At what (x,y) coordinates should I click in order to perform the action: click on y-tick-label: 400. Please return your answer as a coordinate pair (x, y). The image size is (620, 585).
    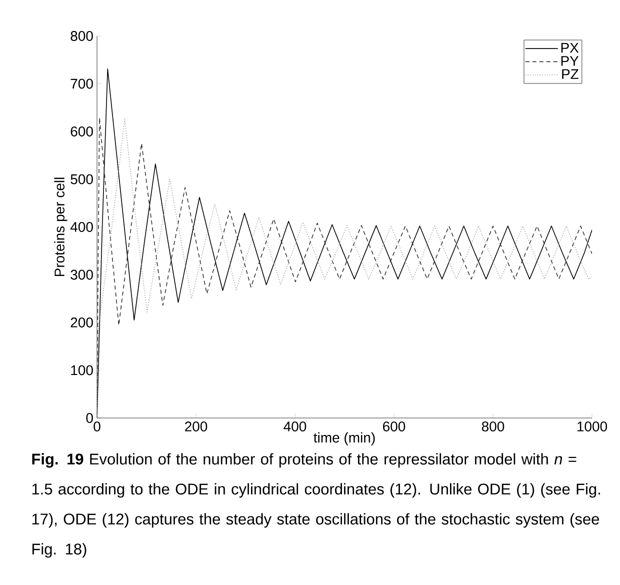
    Looking at the image, I should click on (81, 227).